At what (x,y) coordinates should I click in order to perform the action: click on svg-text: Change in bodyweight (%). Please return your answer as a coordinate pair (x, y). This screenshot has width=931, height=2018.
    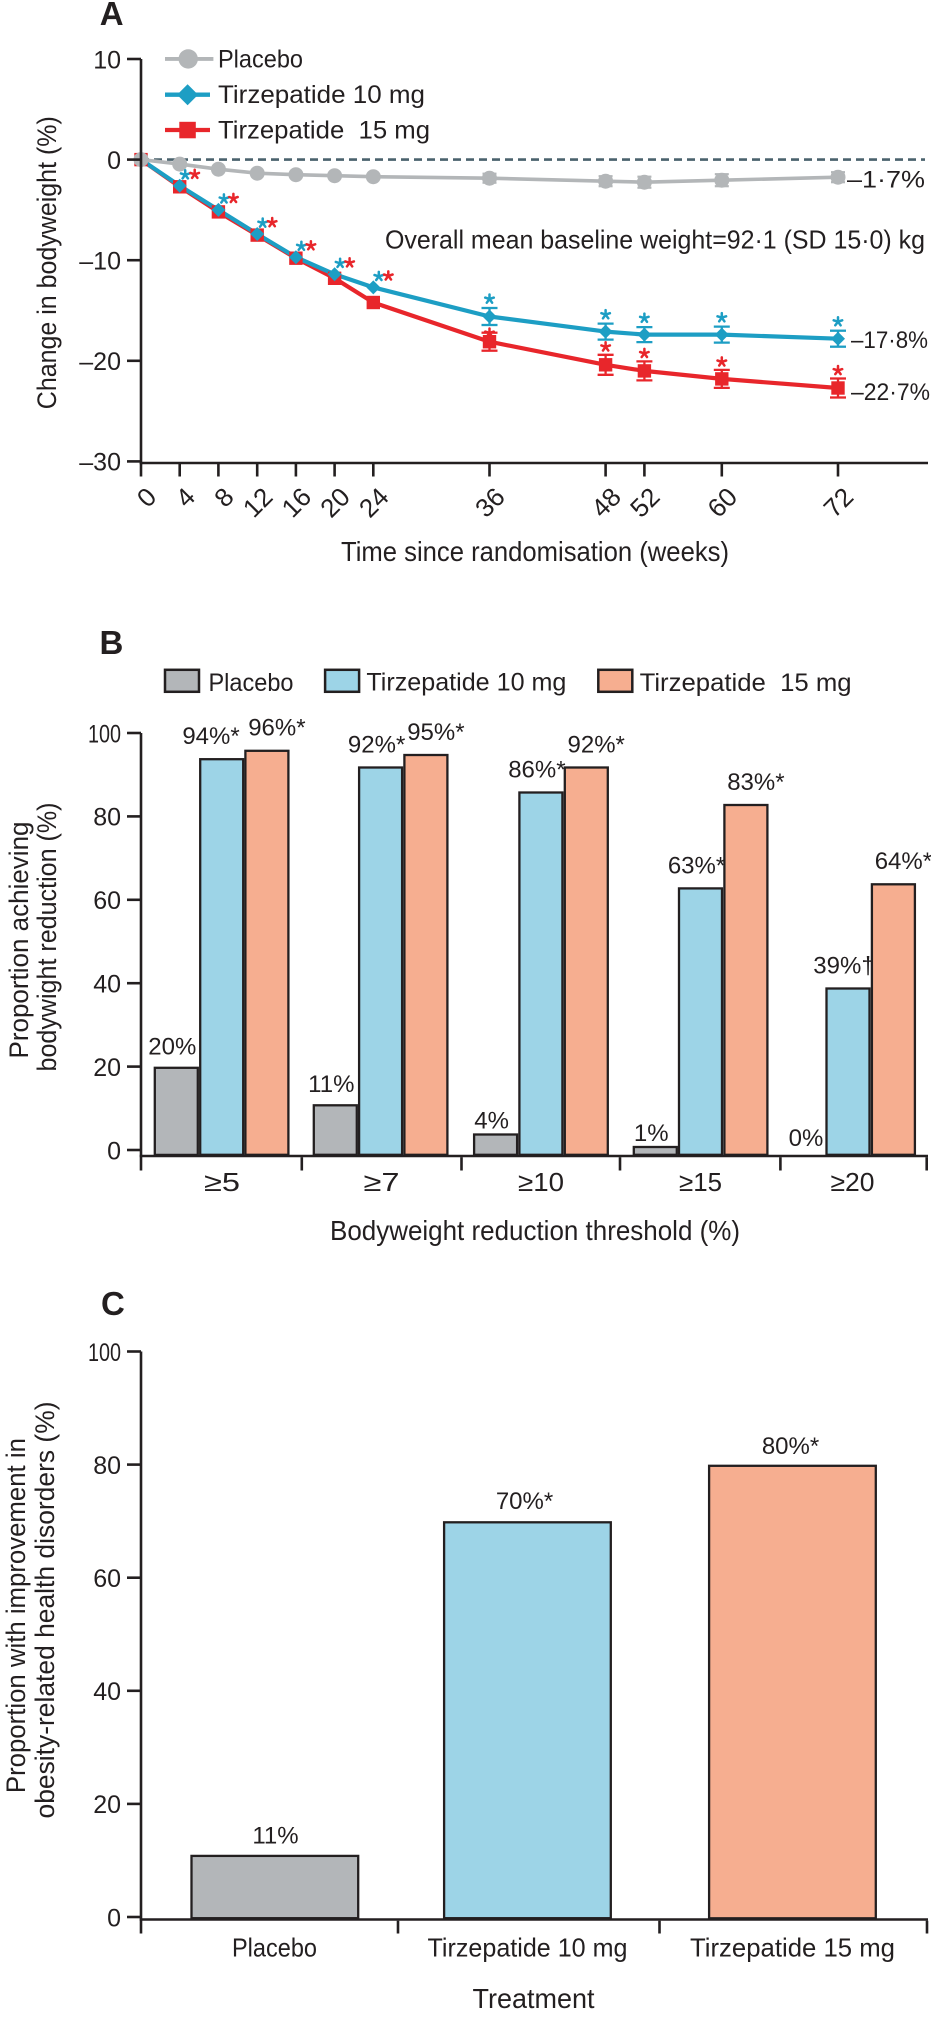
    Looking at the image, I should click on (47, 262).